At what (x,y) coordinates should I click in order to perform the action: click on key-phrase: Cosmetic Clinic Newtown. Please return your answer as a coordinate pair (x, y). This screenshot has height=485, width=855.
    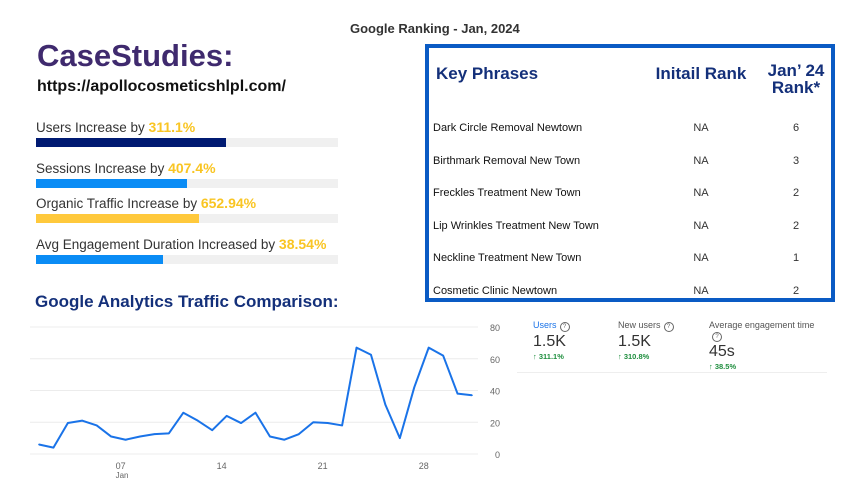
    Looking at the image, I should click on (495, 290).